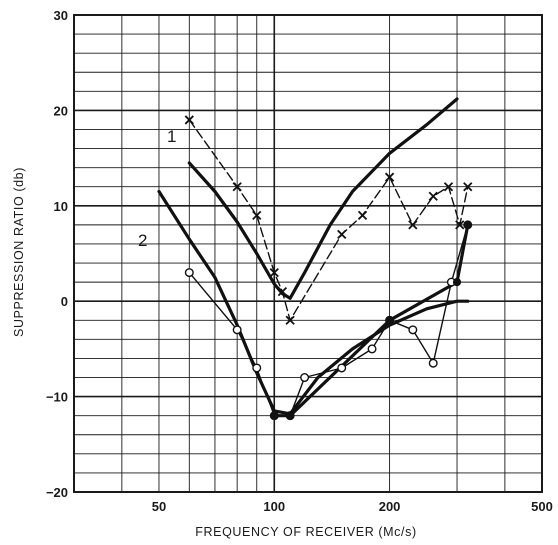 The image size is (558, 545). I want to click on y-tick-label: −20, so click(57, 492).